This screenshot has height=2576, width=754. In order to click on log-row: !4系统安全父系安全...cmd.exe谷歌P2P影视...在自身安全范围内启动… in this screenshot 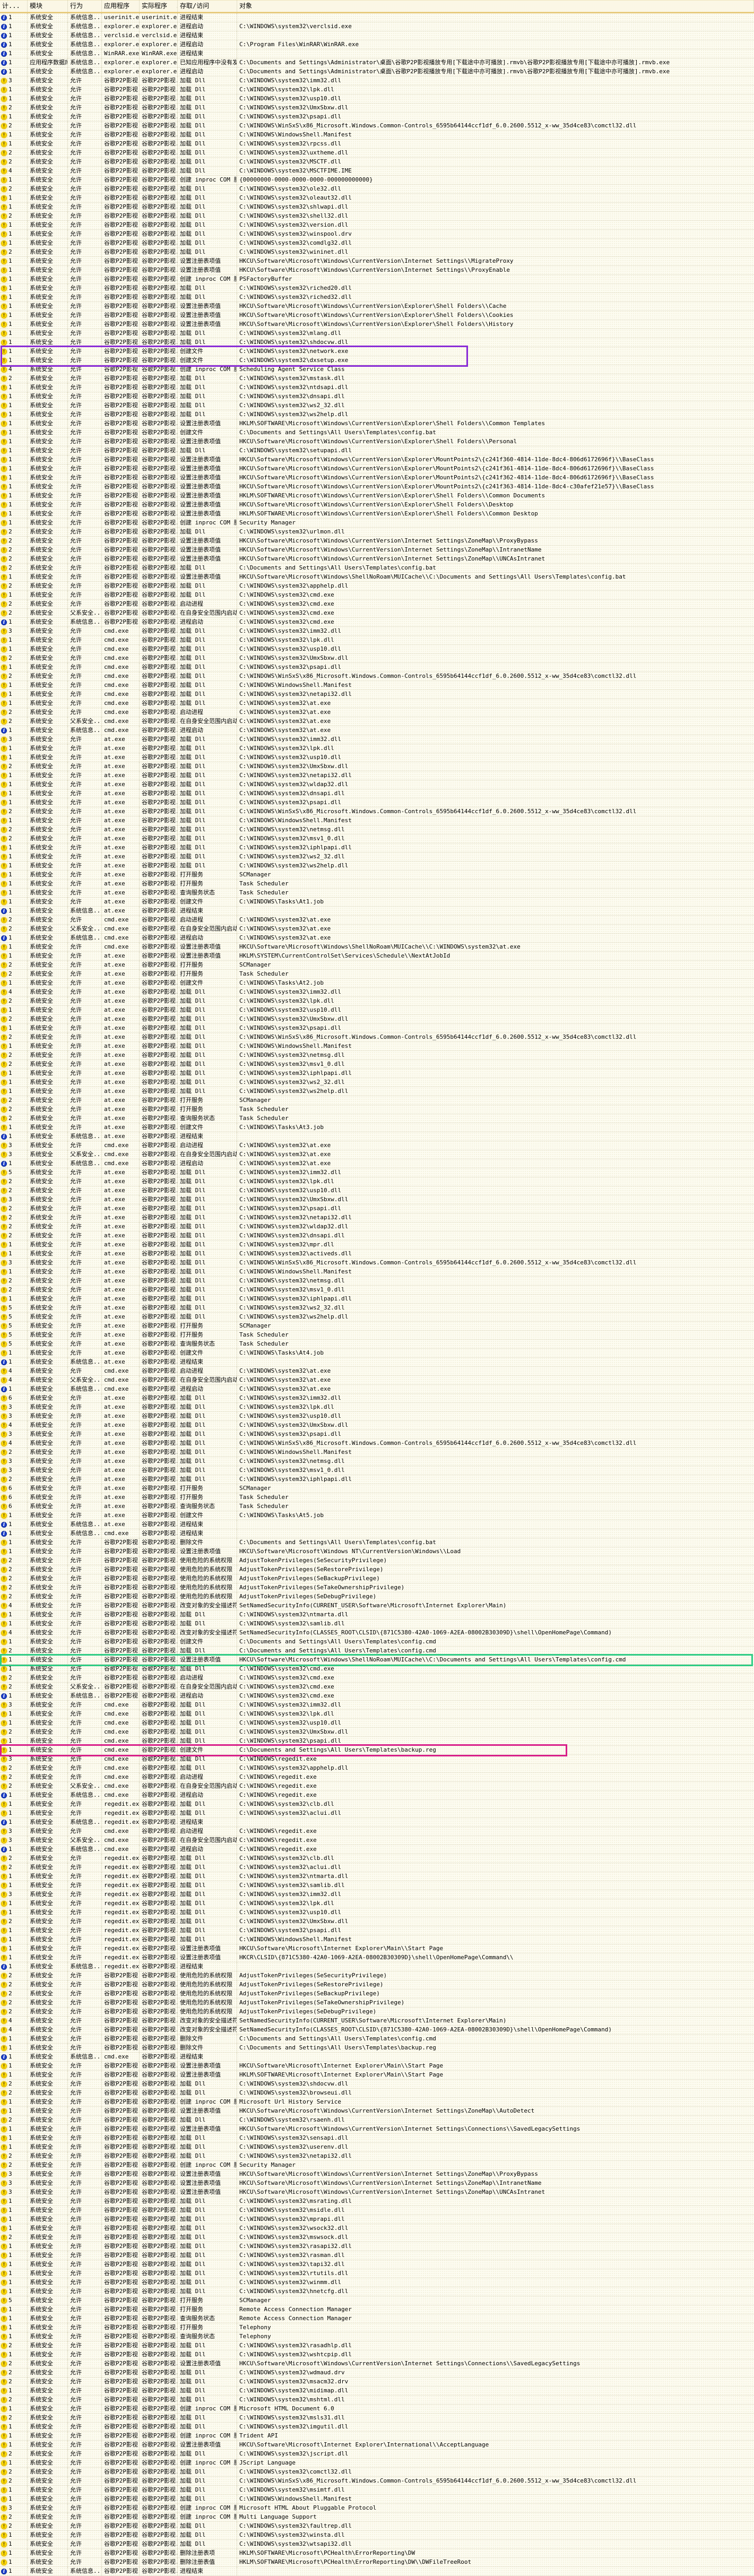, I will do `click(377, 1380)`.